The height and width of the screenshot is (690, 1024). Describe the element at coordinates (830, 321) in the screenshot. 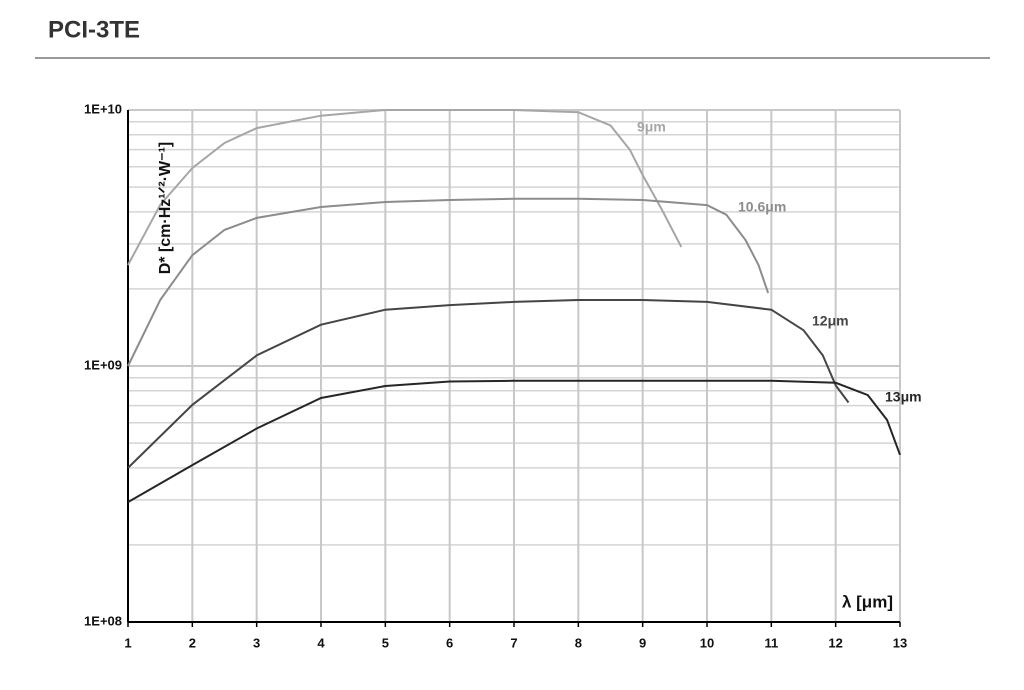

I see `series-label: 12μm` at that location.